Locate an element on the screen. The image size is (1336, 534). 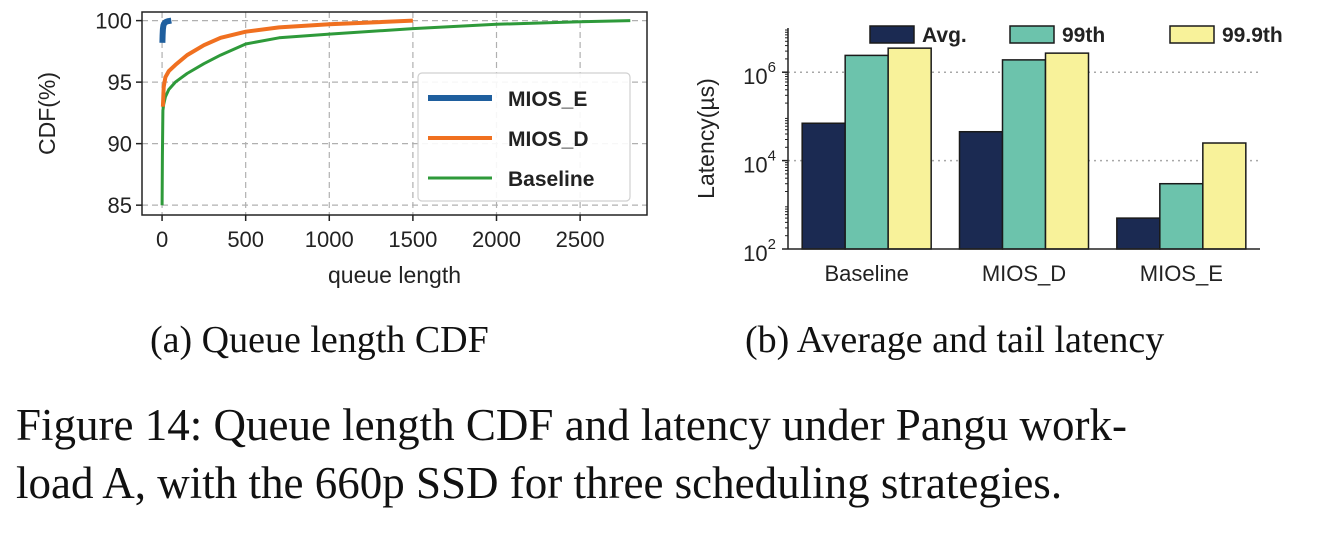
latency-bar-mios-e-999th is located at coordinates (1224, 196).